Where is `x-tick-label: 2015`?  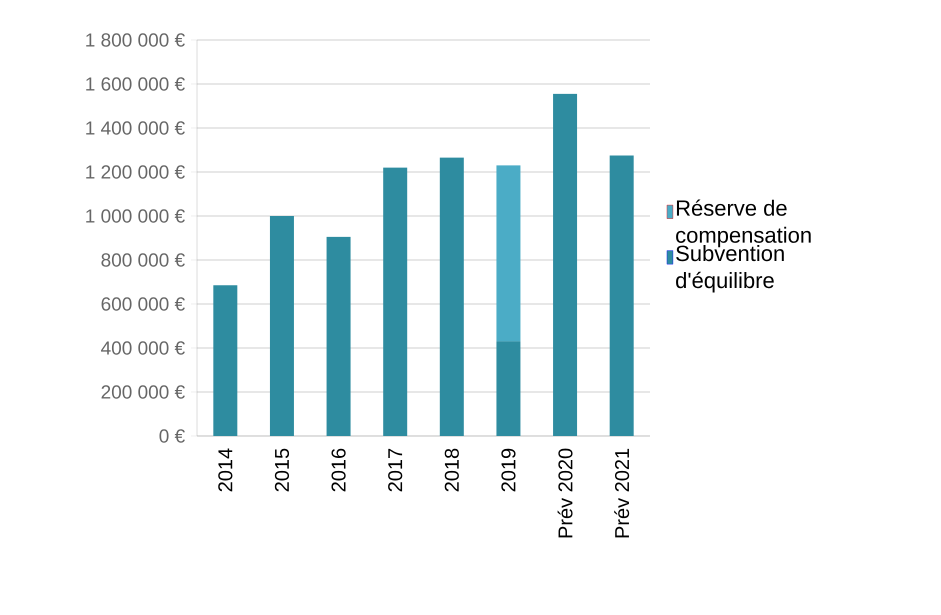
x-tick-label: 2015 is located at coordinates (282, 470).